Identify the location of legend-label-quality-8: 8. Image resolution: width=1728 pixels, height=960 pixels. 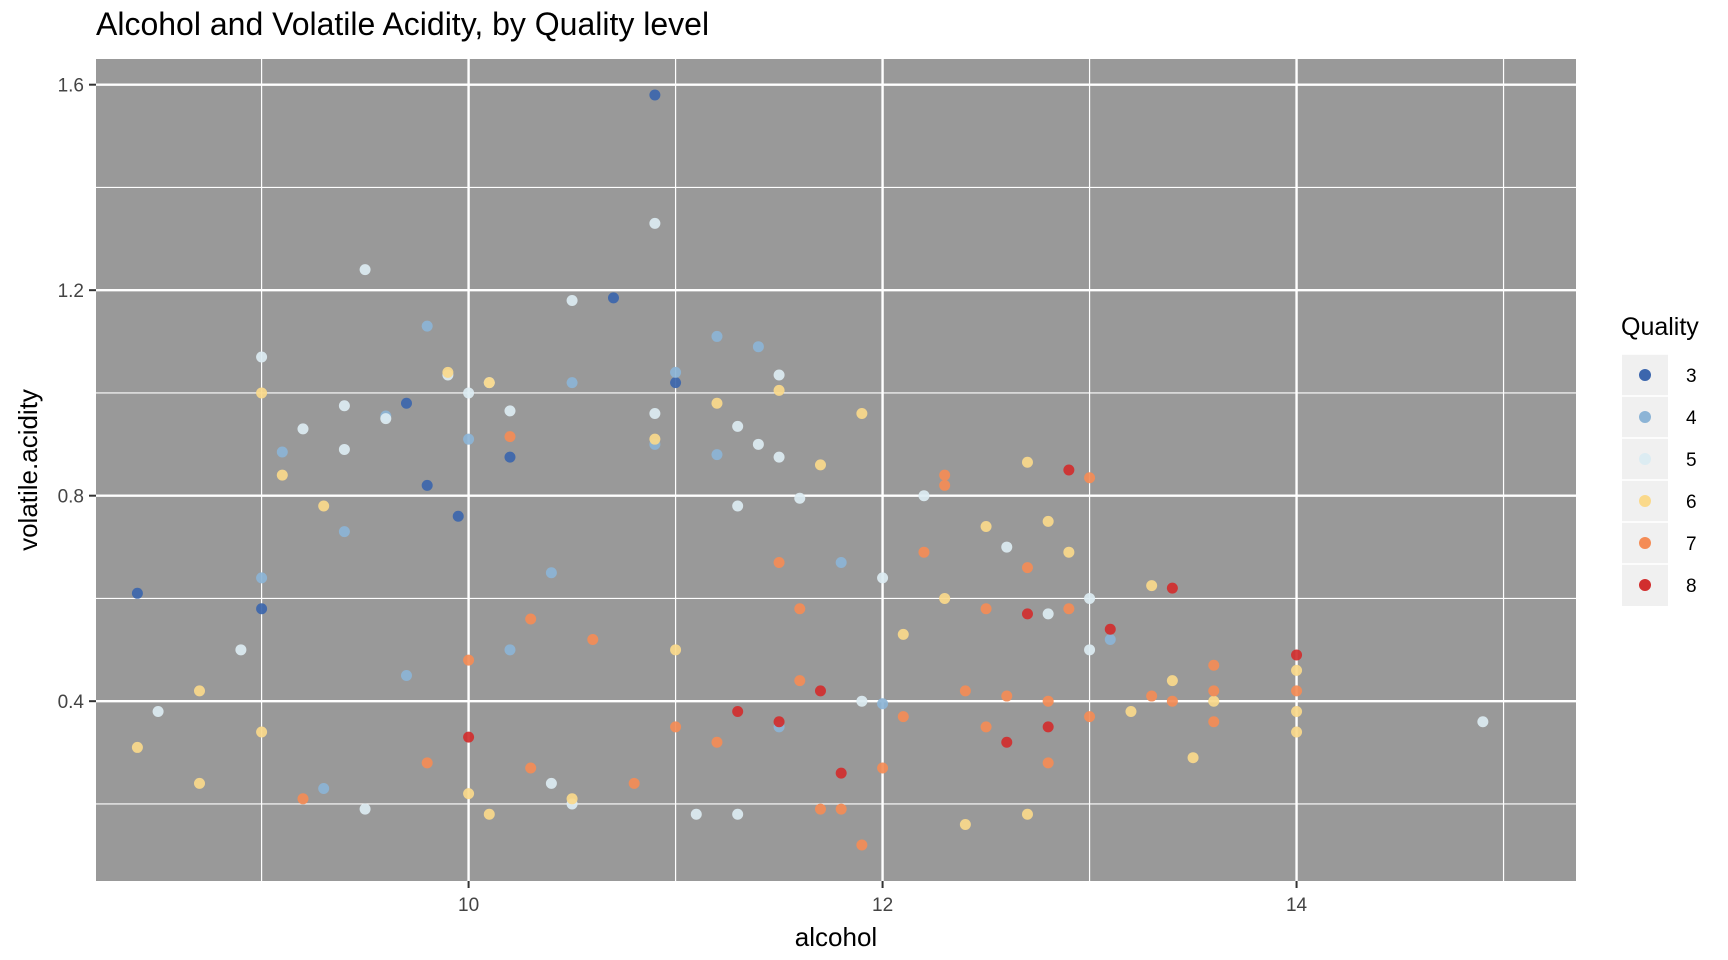
(1691, 586).